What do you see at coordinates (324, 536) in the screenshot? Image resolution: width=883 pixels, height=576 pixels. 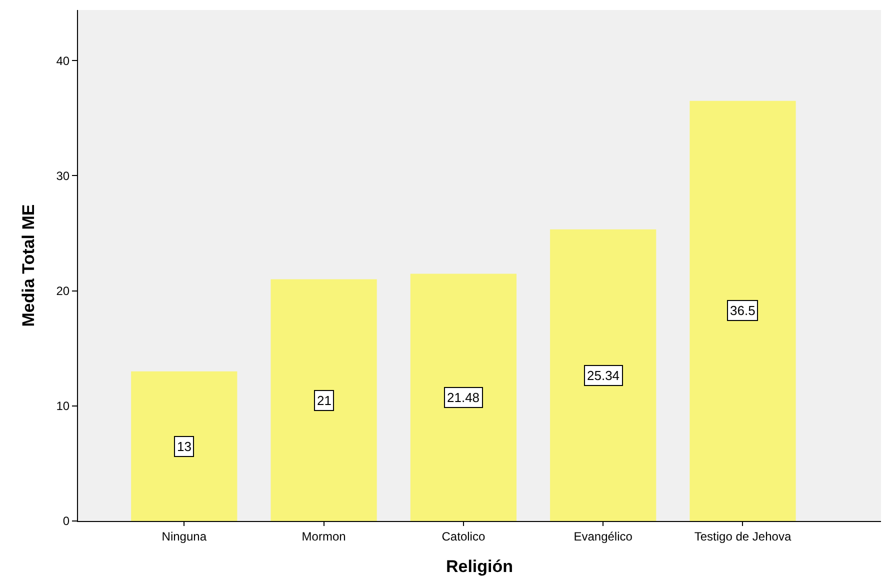 I see `x-tick-label: Mormon` at bounding box center [324, 536].